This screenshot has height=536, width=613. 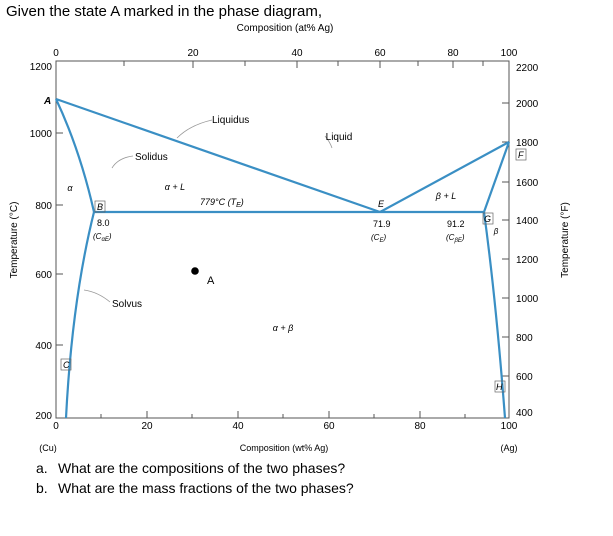 I want to click on liquid-eutectic-composition: 71.9, so click(x=382, y=224).